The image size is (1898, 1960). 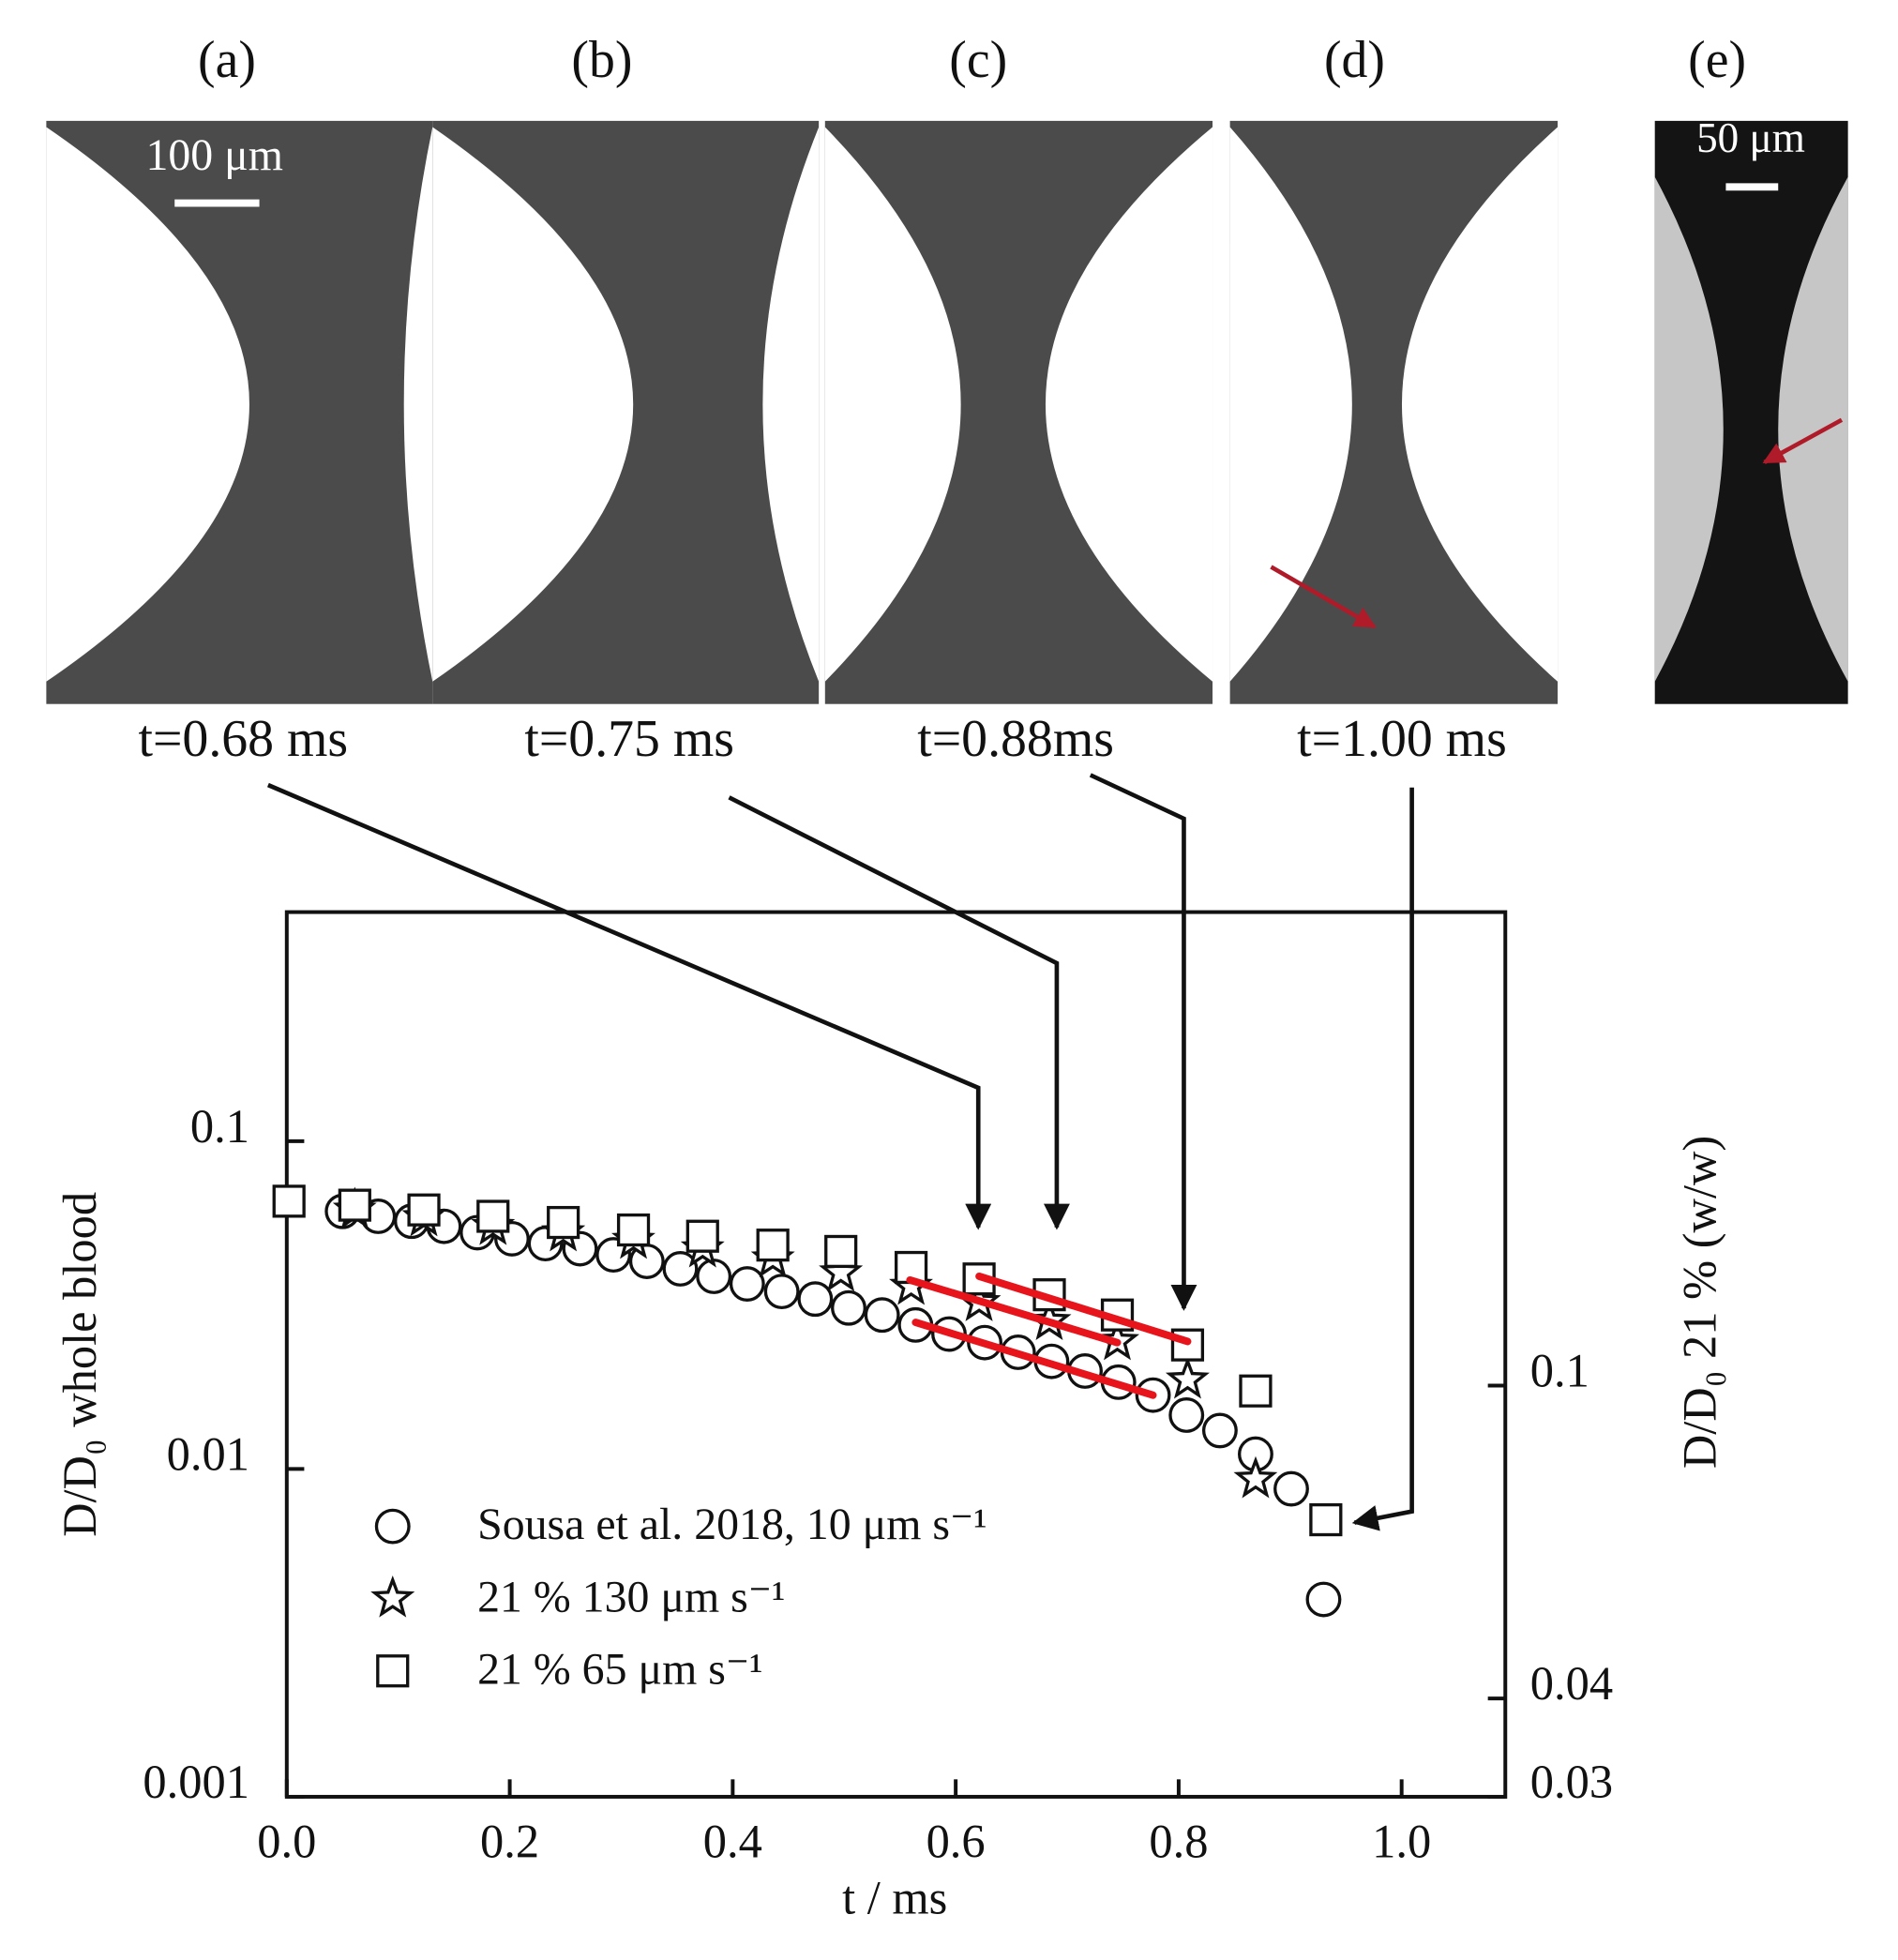 What do you see at coordinates (208, 1453) in the screenshot?
I see `y-tick-label: 0.01` at bounding box center [208, 1453].